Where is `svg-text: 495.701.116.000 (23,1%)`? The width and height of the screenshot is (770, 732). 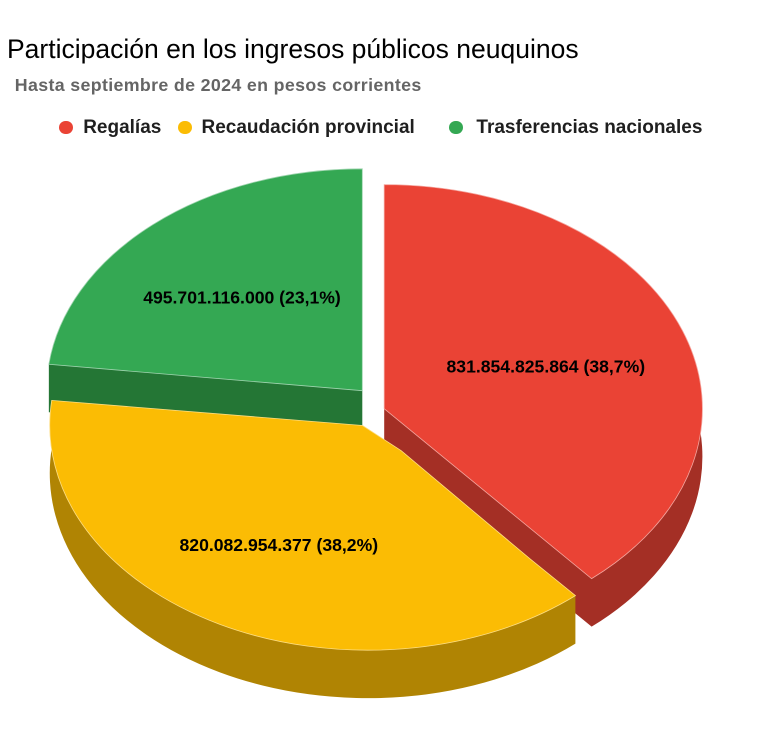
svg-text: 495.701.116.000 (23,1%) is located at coordinates (242, 298).